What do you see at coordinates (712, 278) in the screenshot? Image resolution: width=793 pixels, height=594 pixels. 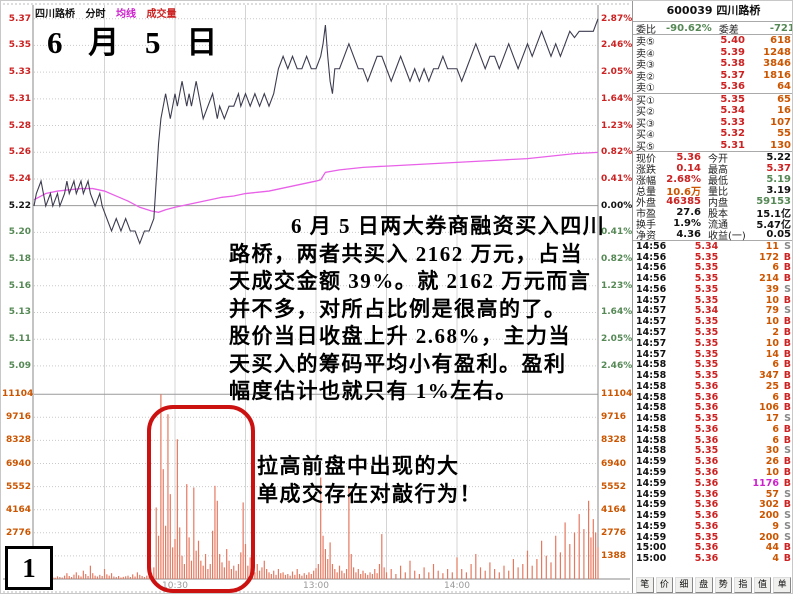 I see `tick-row: 14:56 5.35 214 B` at bounding box center [712, 278].